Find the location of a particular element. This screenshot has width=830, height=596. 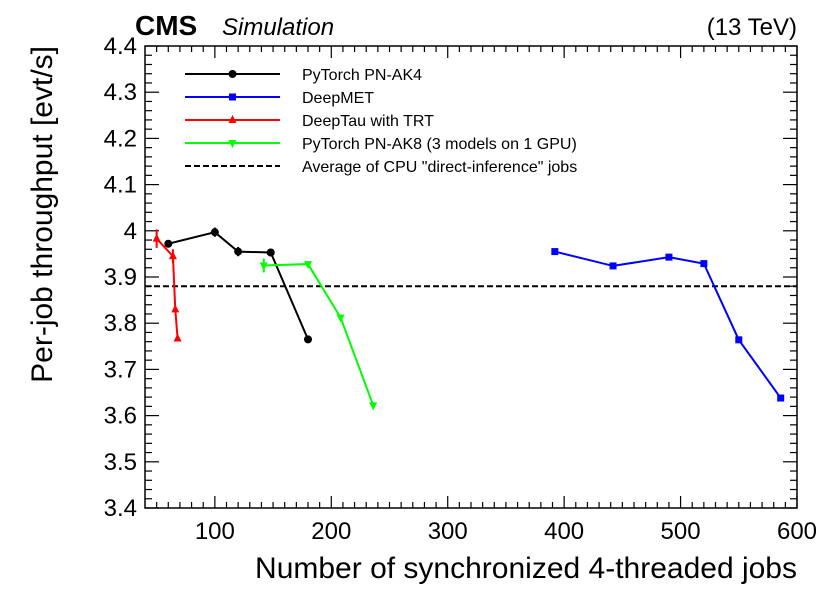

y-tick-label: 3.5 is located at coordinates (120, 462).